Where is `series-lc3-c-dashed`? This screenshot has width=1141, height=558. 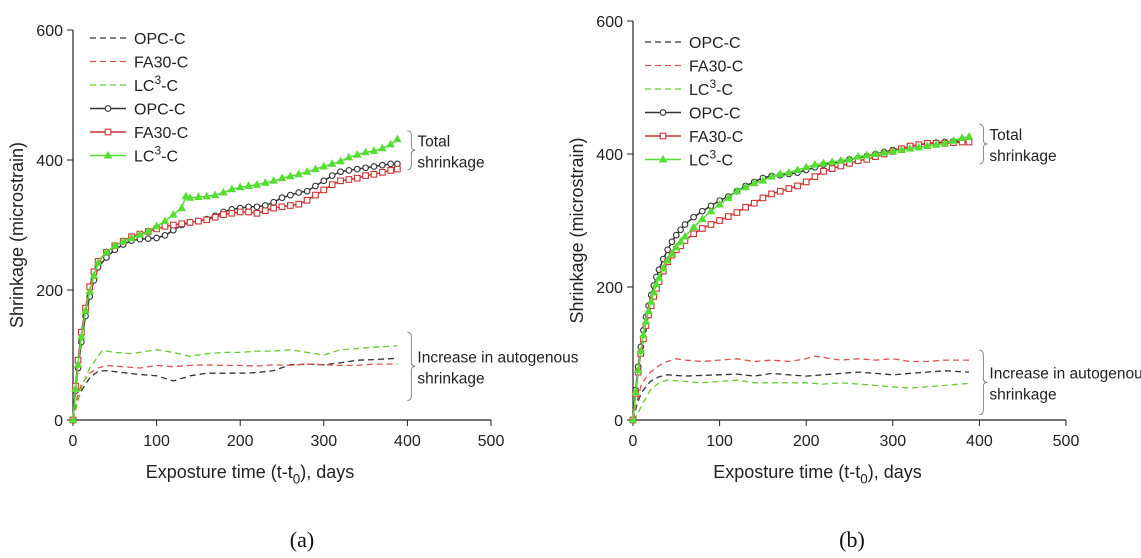
series-lc3-c-dashed is located at coordinates (801, 400).